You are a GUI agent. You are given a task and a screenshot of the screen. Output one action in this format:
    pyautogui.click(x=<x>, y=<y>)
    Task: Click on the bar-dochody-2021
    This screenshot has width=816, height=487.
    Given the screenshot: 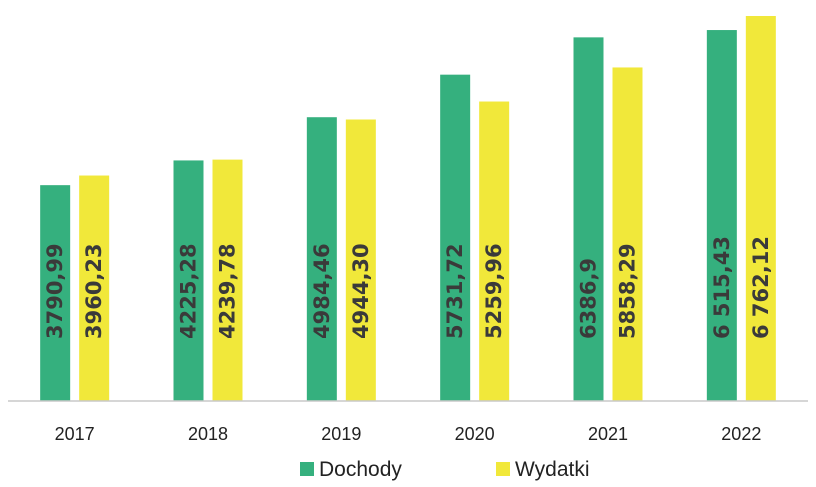 What is the action you would take?
    pyautogui.click(x=588, y=219)
    